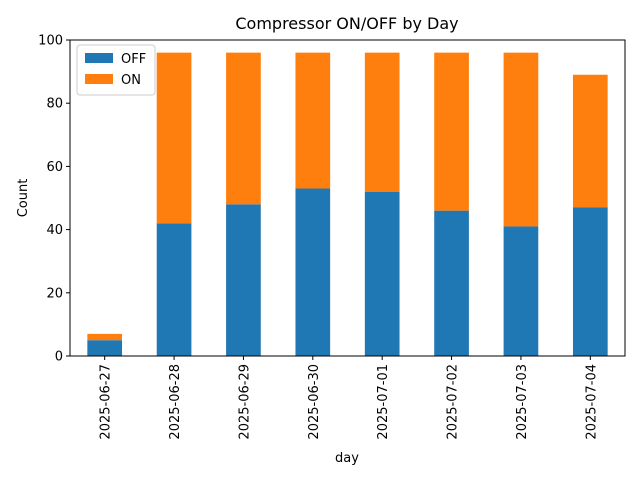  What do you see at coordinates (50, 41) in the screenshot?
I see `y-tick-label: 100` at bounding box center [50, 41].